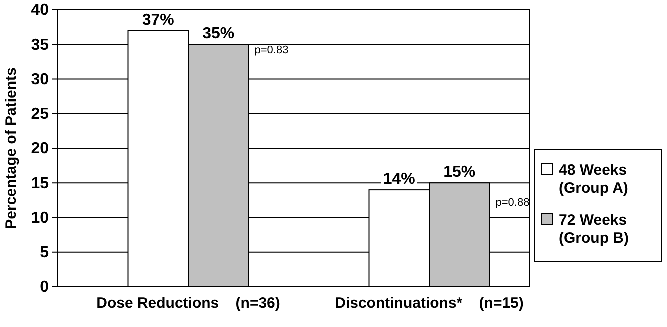 The height and width of the screenshot is (327, 667). I want to click on annotation: p=0.83, so click(271, 50).